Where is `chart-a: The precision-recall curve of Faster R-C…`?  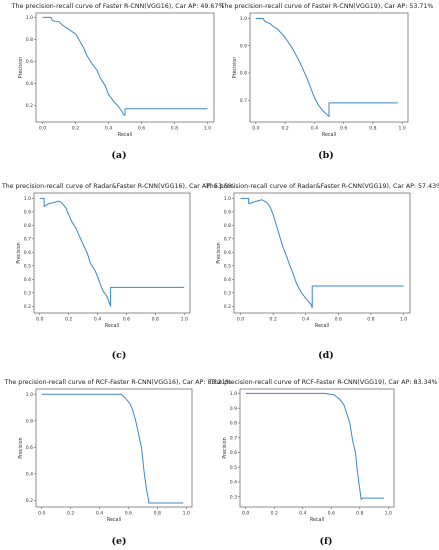
chart-a: The precision-recall curve of Faster R-C… is located at coordinates (118, 70).